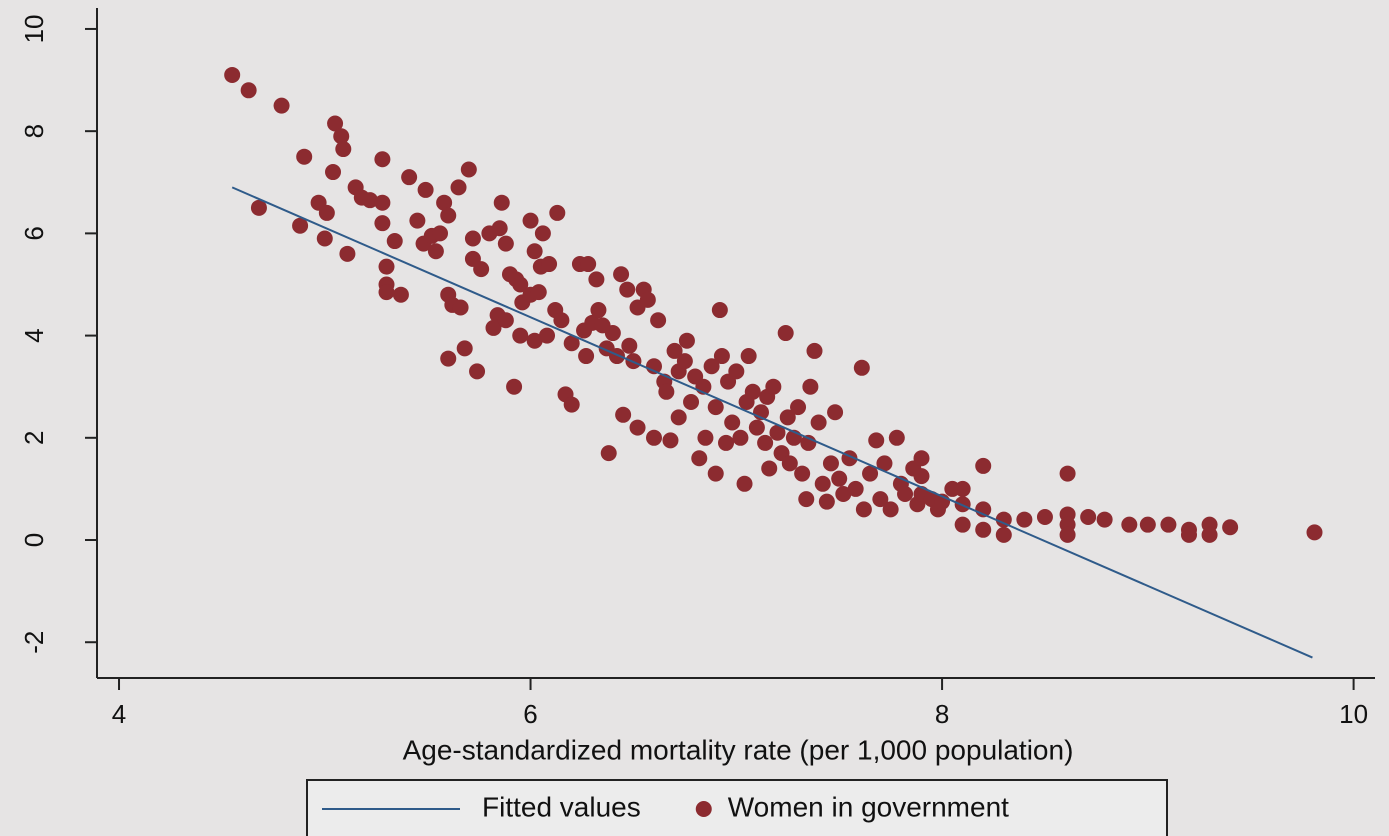 This screenshot has width=1389, height=836. I want to click on y-tick-label: 0, so click(34, 540).